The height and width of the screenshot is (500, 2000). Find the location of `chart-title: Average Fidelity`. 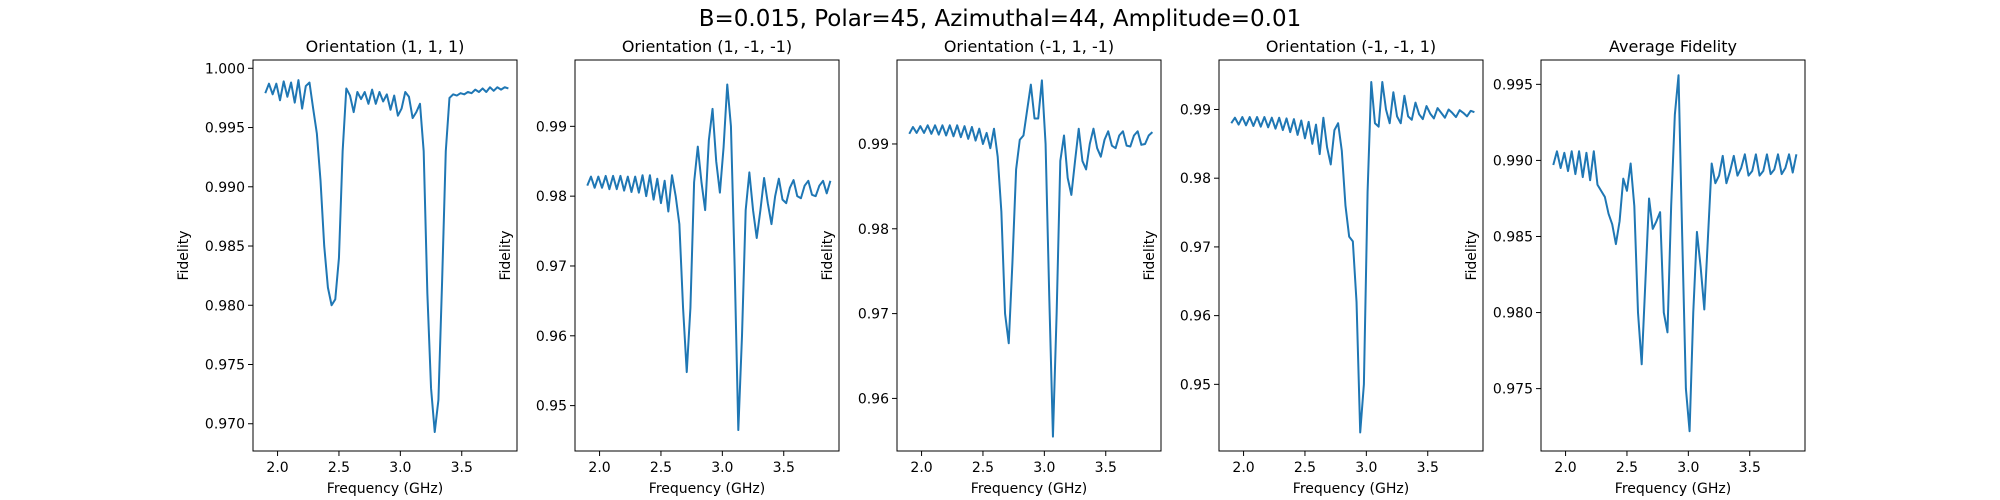

chart-title: Average Fidelity is located at coordinates (1673, 46).